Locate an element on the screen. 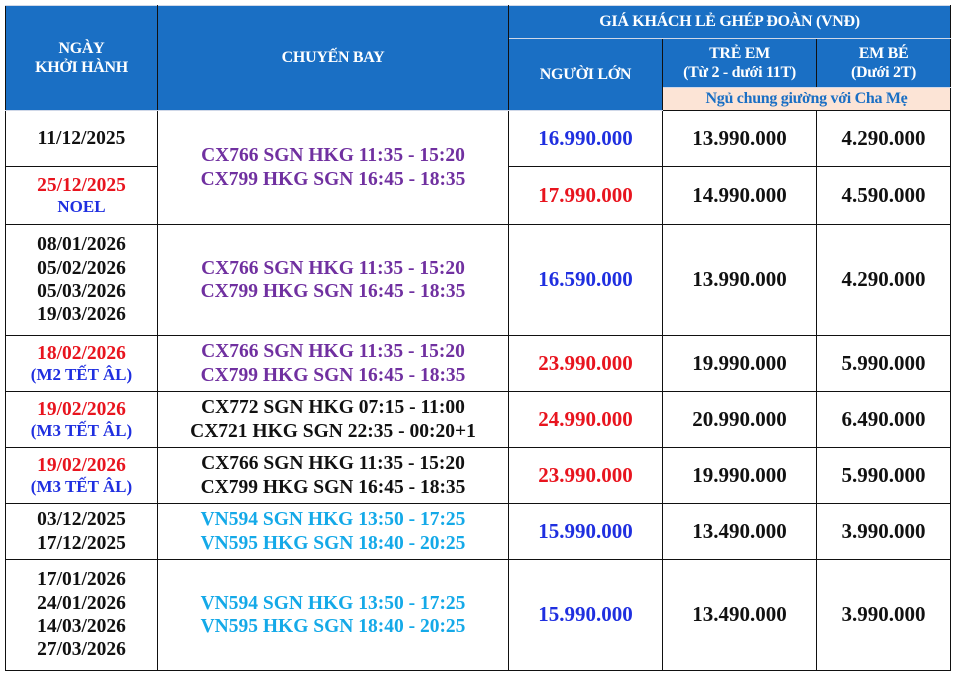 This screenshot has height=674, width=953. header-text: NGÀY is located at coordinates (81, 48).